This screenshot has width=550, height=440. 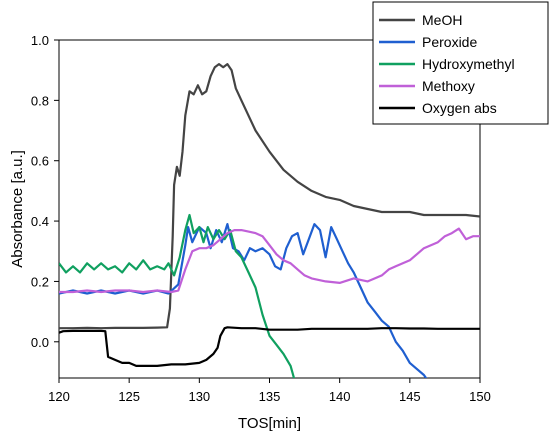 I want to click on y-tick-label: 0.8, so click(x=40, y=100).